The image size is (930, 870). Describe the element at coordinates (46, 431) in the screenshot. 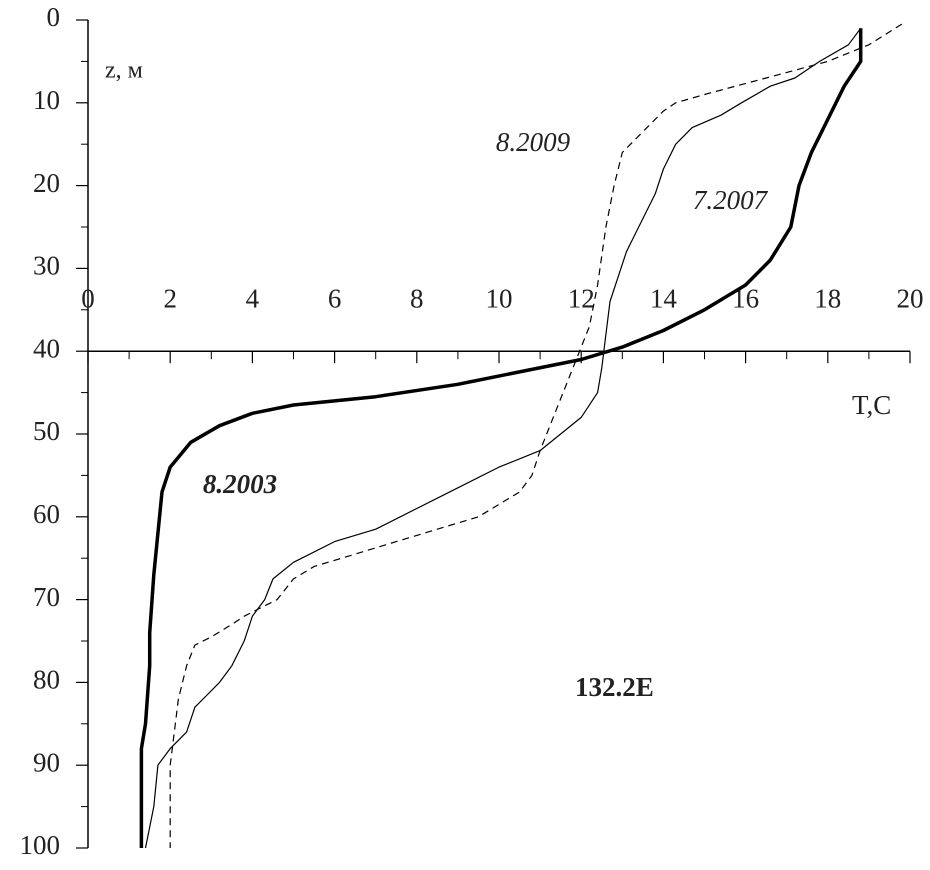

I see `y-tick-label: 50` at that location.